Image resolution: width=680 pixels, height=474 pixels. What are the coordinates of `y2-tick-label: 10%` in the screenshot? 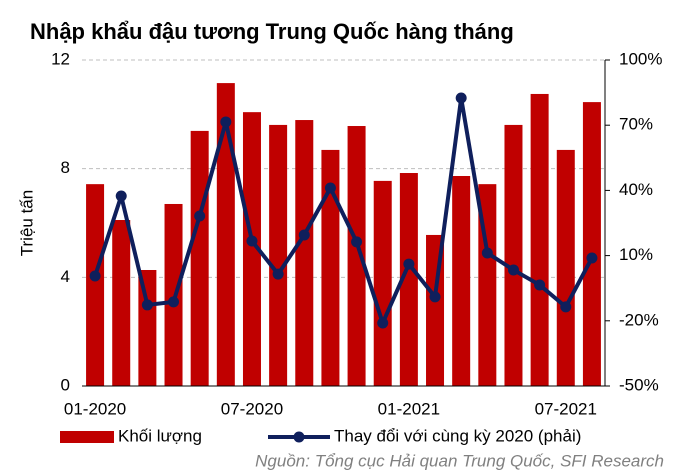 It's located at (636, 254).